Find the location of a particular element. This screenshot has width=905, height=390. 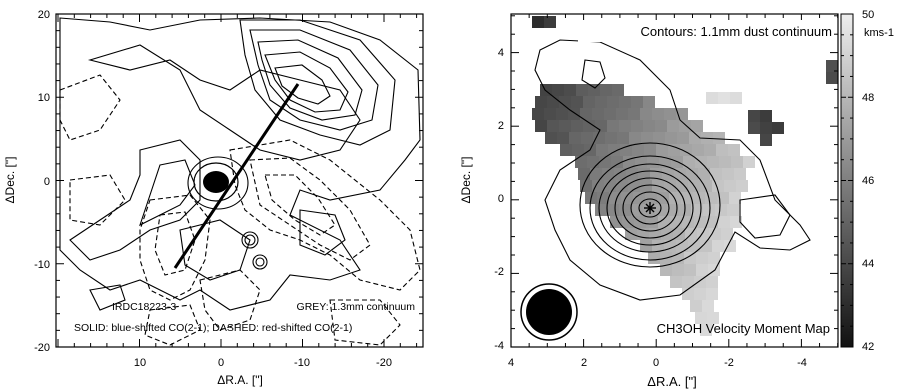

colorbar: 50 kms-1 48 46 44 42 is located at coordinates (867, 181).